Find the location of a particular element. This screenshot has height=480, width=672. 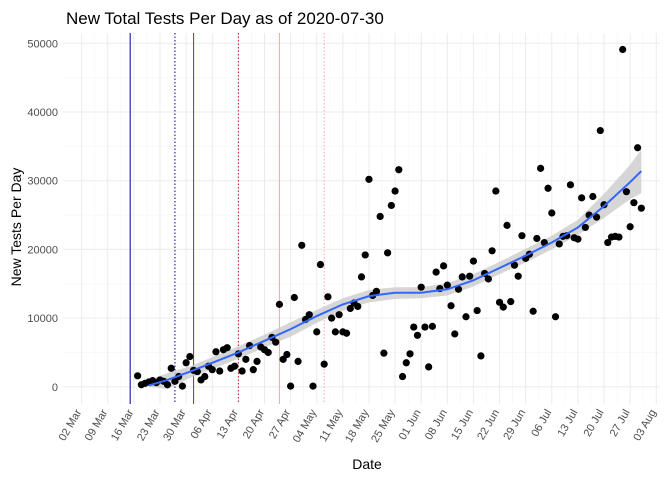

y-axis-title: New Tests Per Day is located at coordinates (16, 227).